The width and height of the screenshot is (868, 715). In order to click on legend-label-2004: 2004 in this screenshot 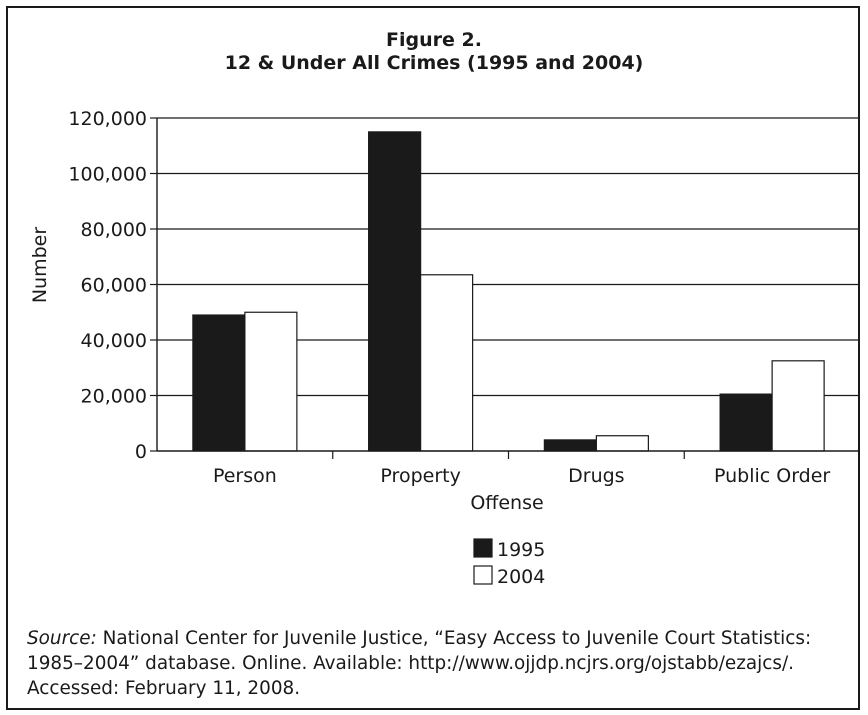, I will do `click(521, 577)`.